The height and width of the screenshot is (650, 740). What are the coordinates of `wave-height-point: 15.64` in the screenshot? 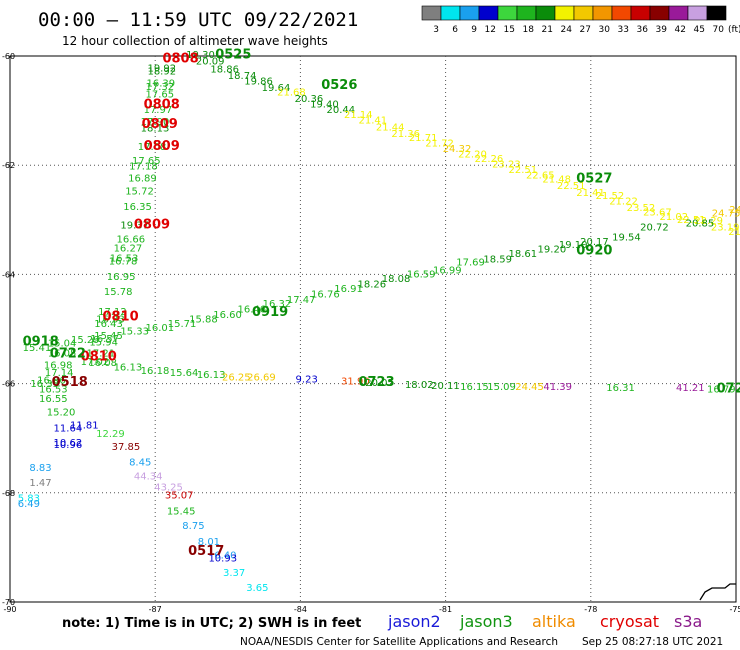 It's located at (184, 373).